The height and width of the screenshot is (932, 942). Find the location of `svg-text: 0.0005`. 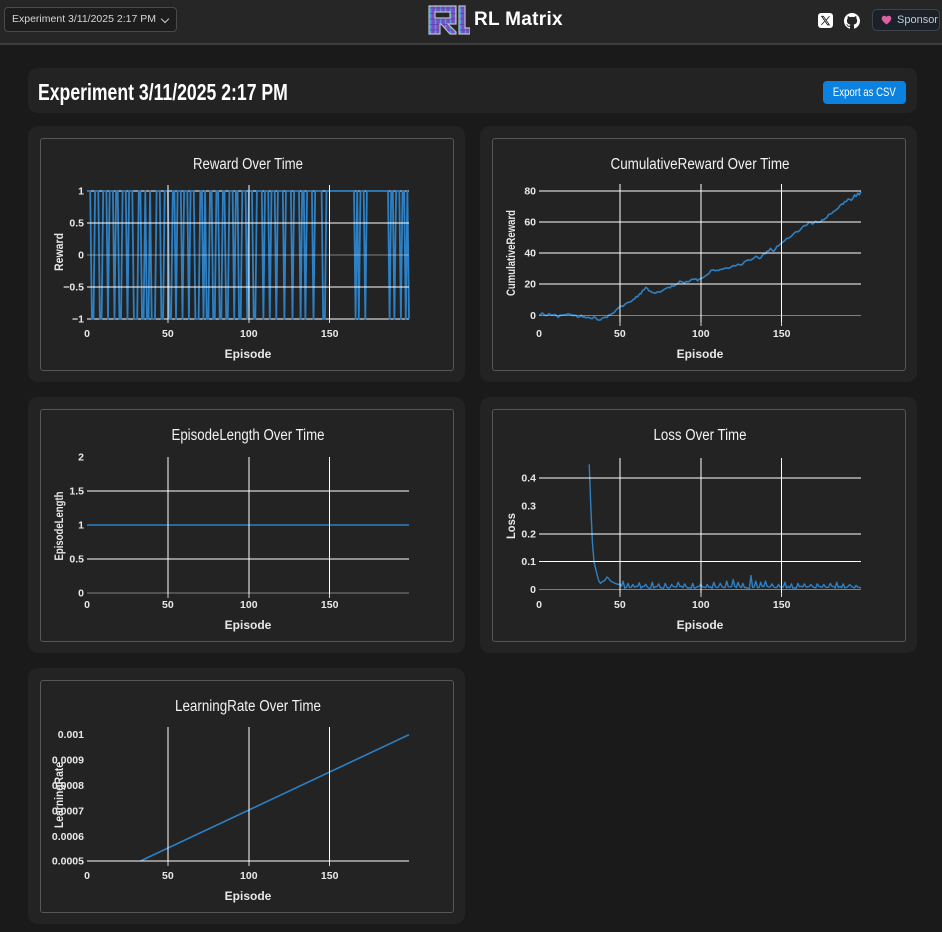

svg-text: 0.0005 is located at coordinates (68, 862).